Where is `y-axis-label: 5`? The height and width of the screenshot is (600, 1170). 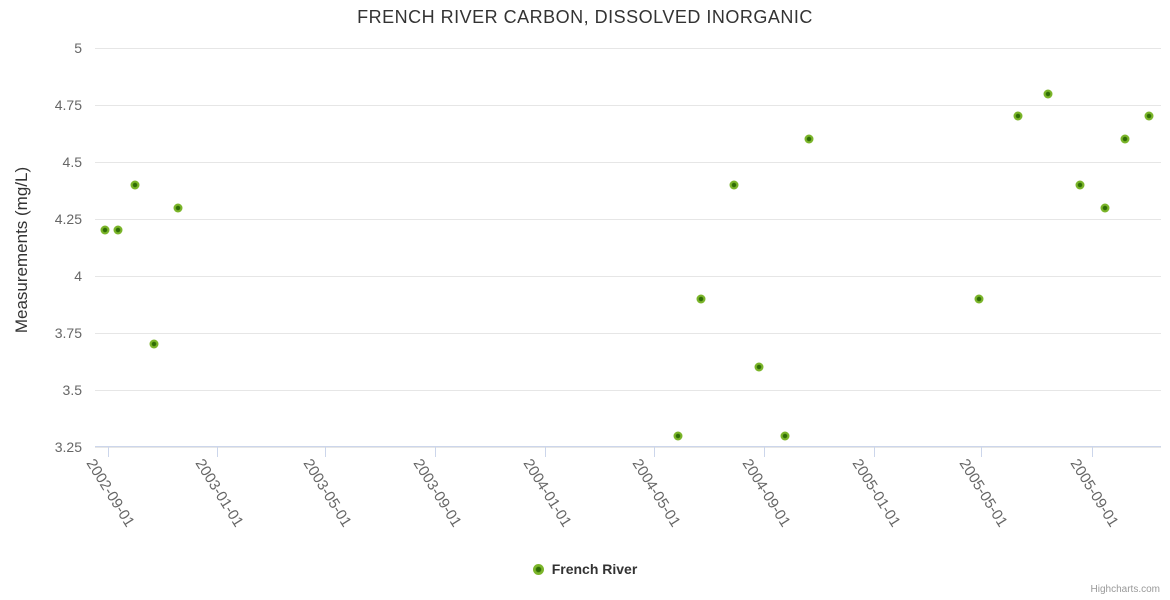
y-axis-label: 5 is located at coordinates (78, 48).